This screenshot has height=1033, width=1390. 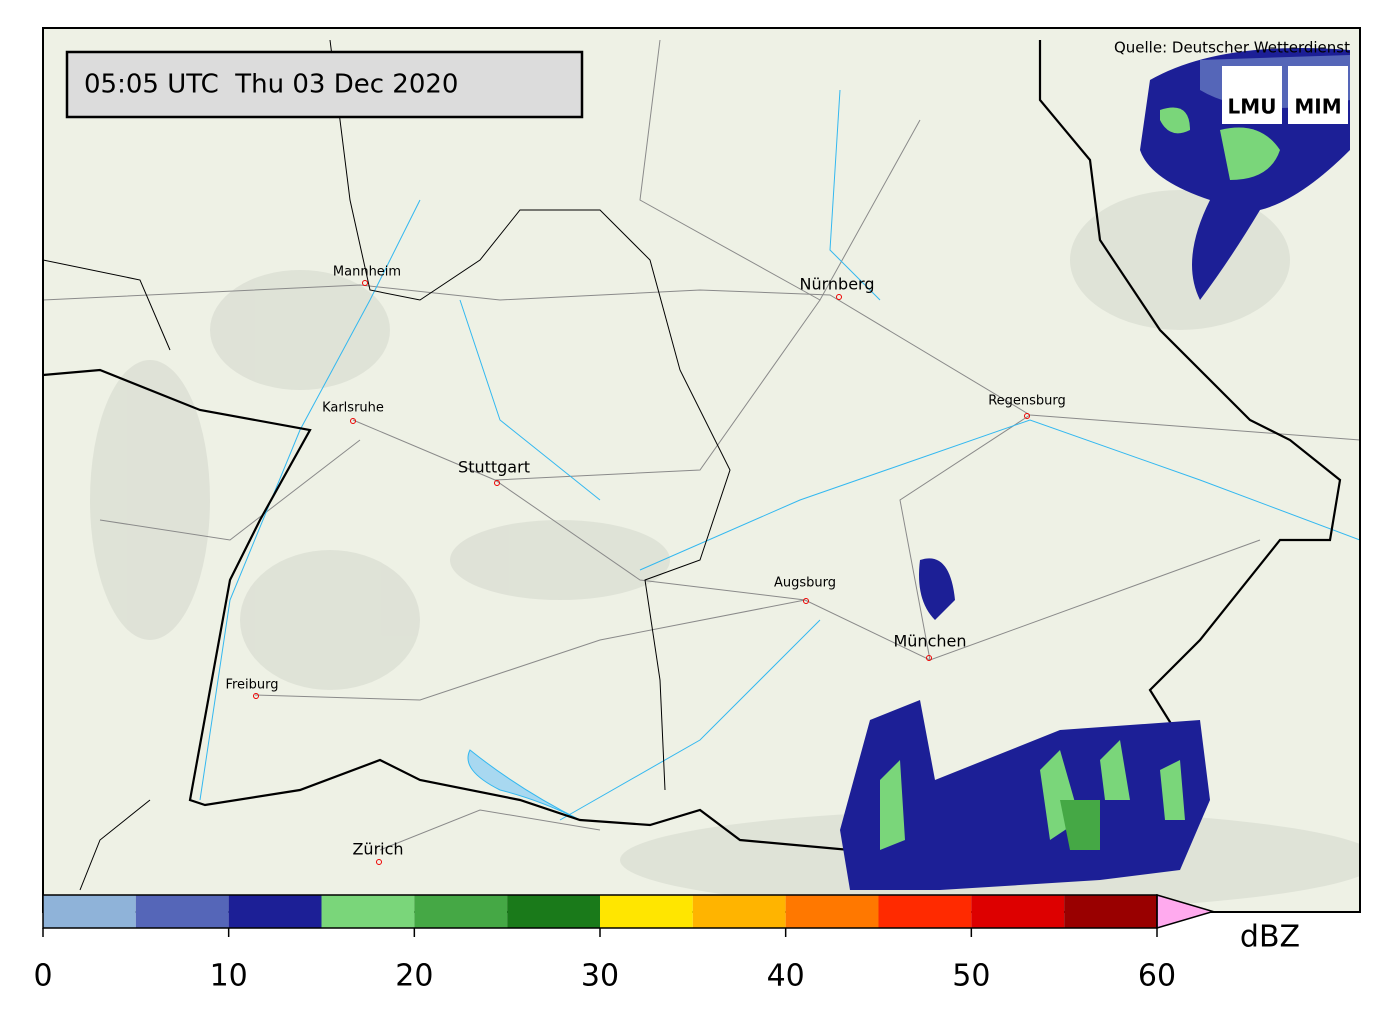 What do you see at coordinates (805, 583) in the screenshot?
I see `city-label: Augsburg` at bounding box center [805, 583].